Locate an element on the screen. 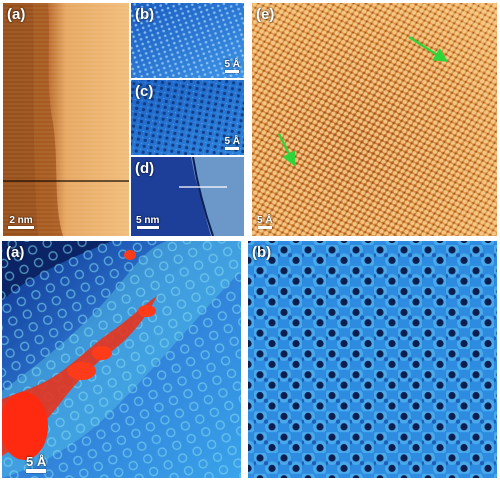 Image resolution: width=500 pixels, height=480 pixels. scale-bar-label: 5 nm is located at coordinates (148, 220).